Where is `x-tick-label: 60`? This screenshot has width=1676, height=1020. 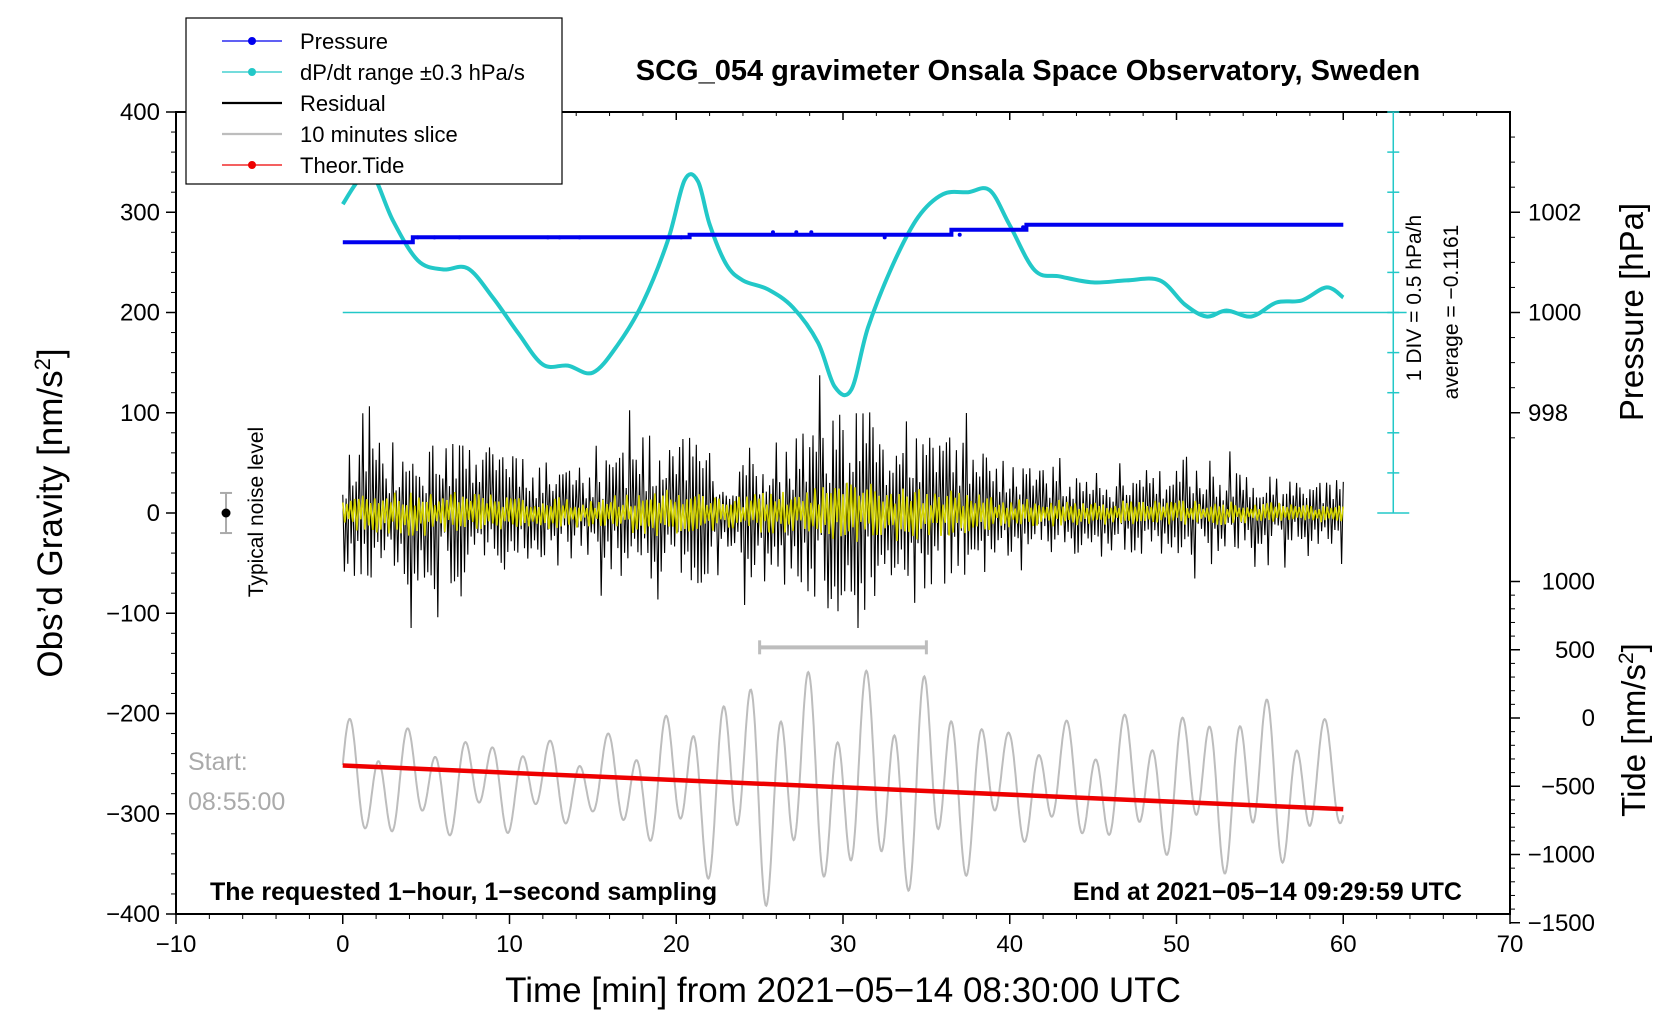
x-tick-label: 60 is located at coordinates (1343, 944).